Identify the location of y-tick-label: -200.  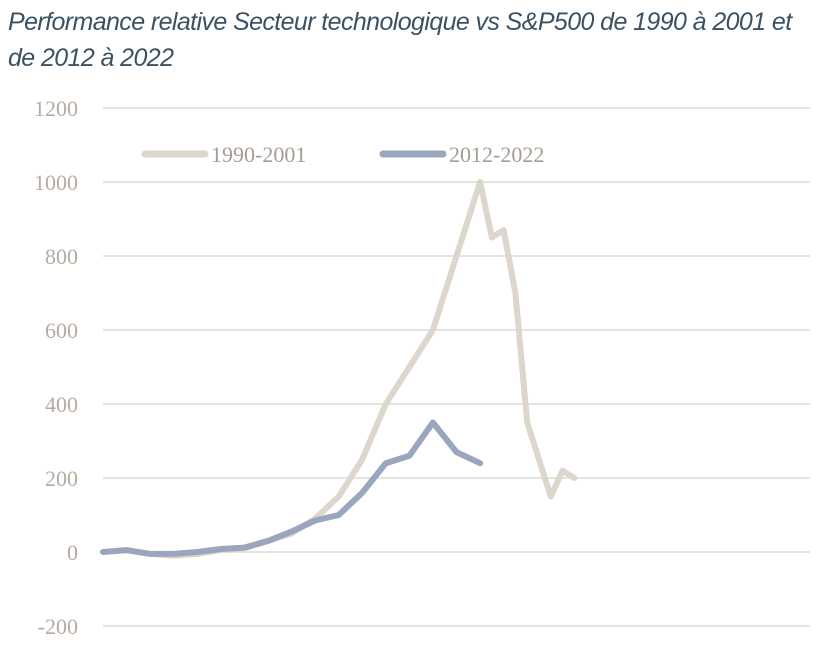
(58, 626).